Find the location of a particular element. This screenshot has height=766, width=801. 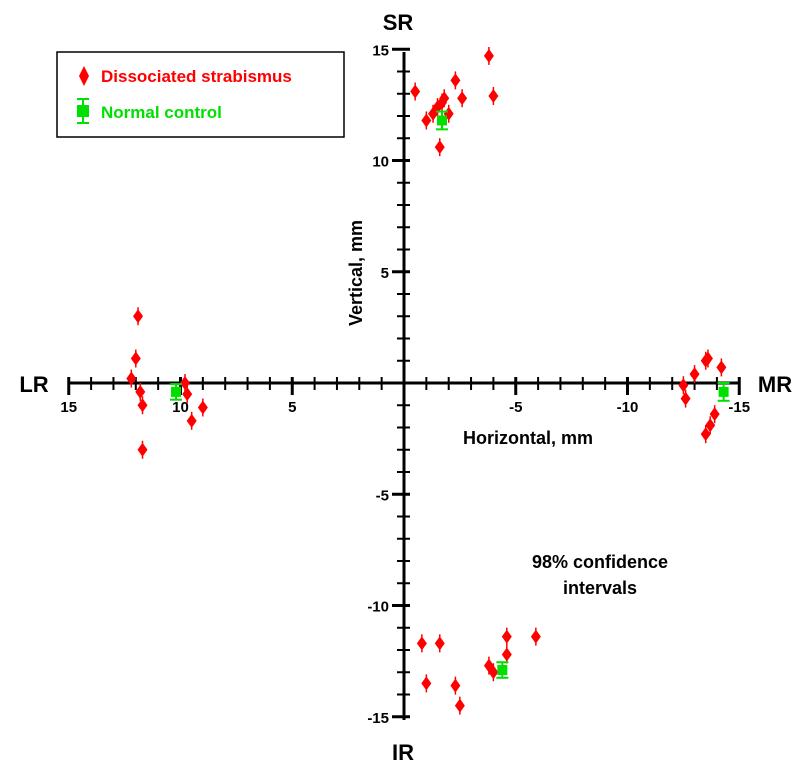

y-tick-label: 10 is located at coordinates (380, 162).